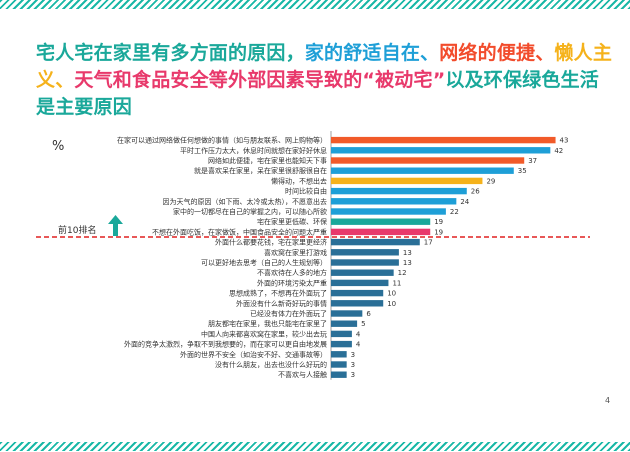 The width and height of the screenshot is (630, 452). What do you see at coordinates (315, 446) in the screenshot?
I see `bottom-decorative-stripe` at bounding box center [315, 446].